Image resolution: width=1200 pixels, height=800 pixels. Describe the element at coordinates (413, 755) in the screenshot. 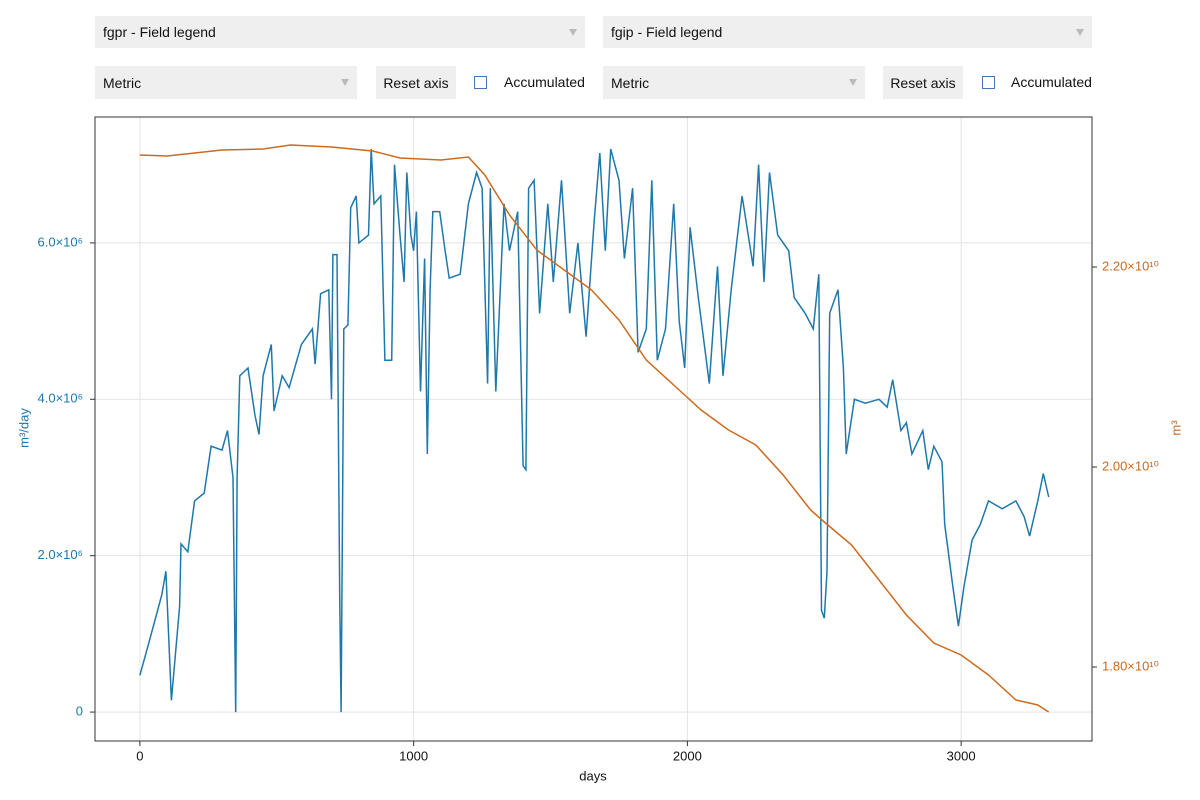

I see `x-tick-label: 1000` at that location.